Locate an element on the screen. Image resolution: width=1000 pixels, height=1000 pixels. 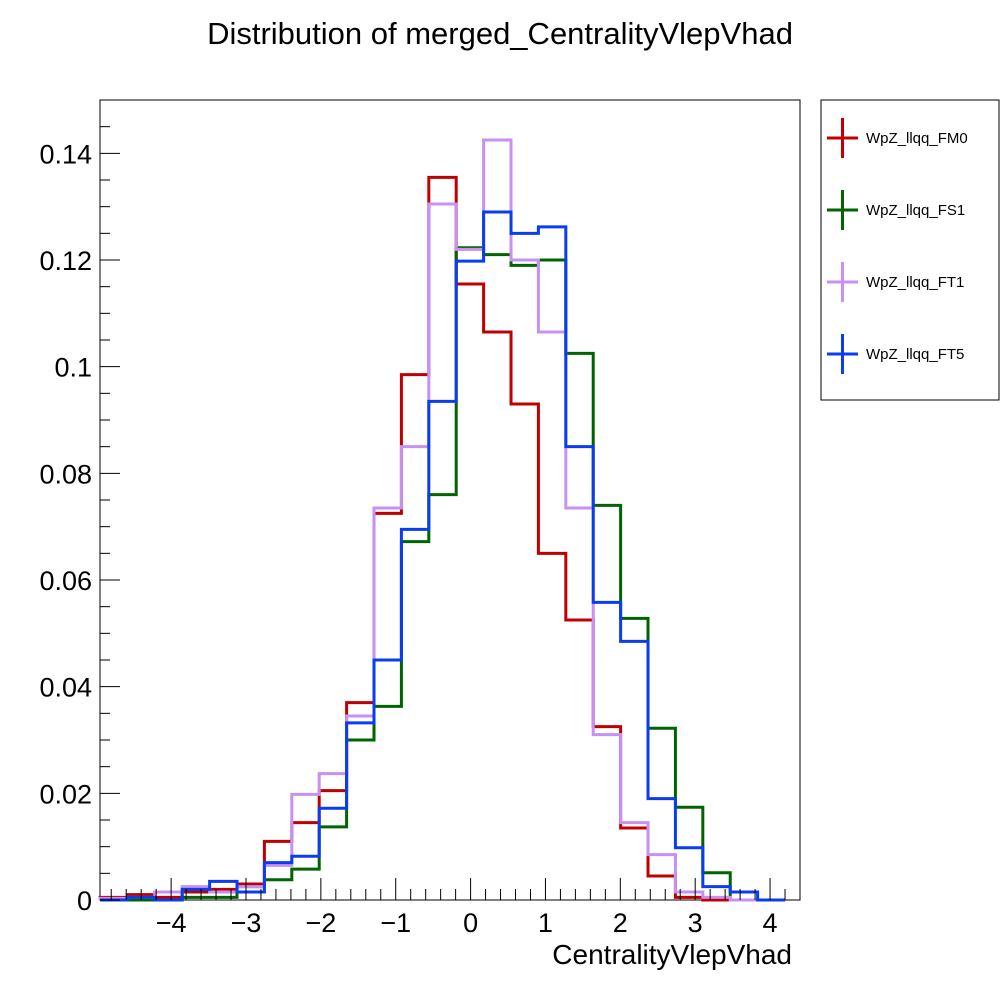
x-tick-label: −4 is located at coordinates (171, 923).